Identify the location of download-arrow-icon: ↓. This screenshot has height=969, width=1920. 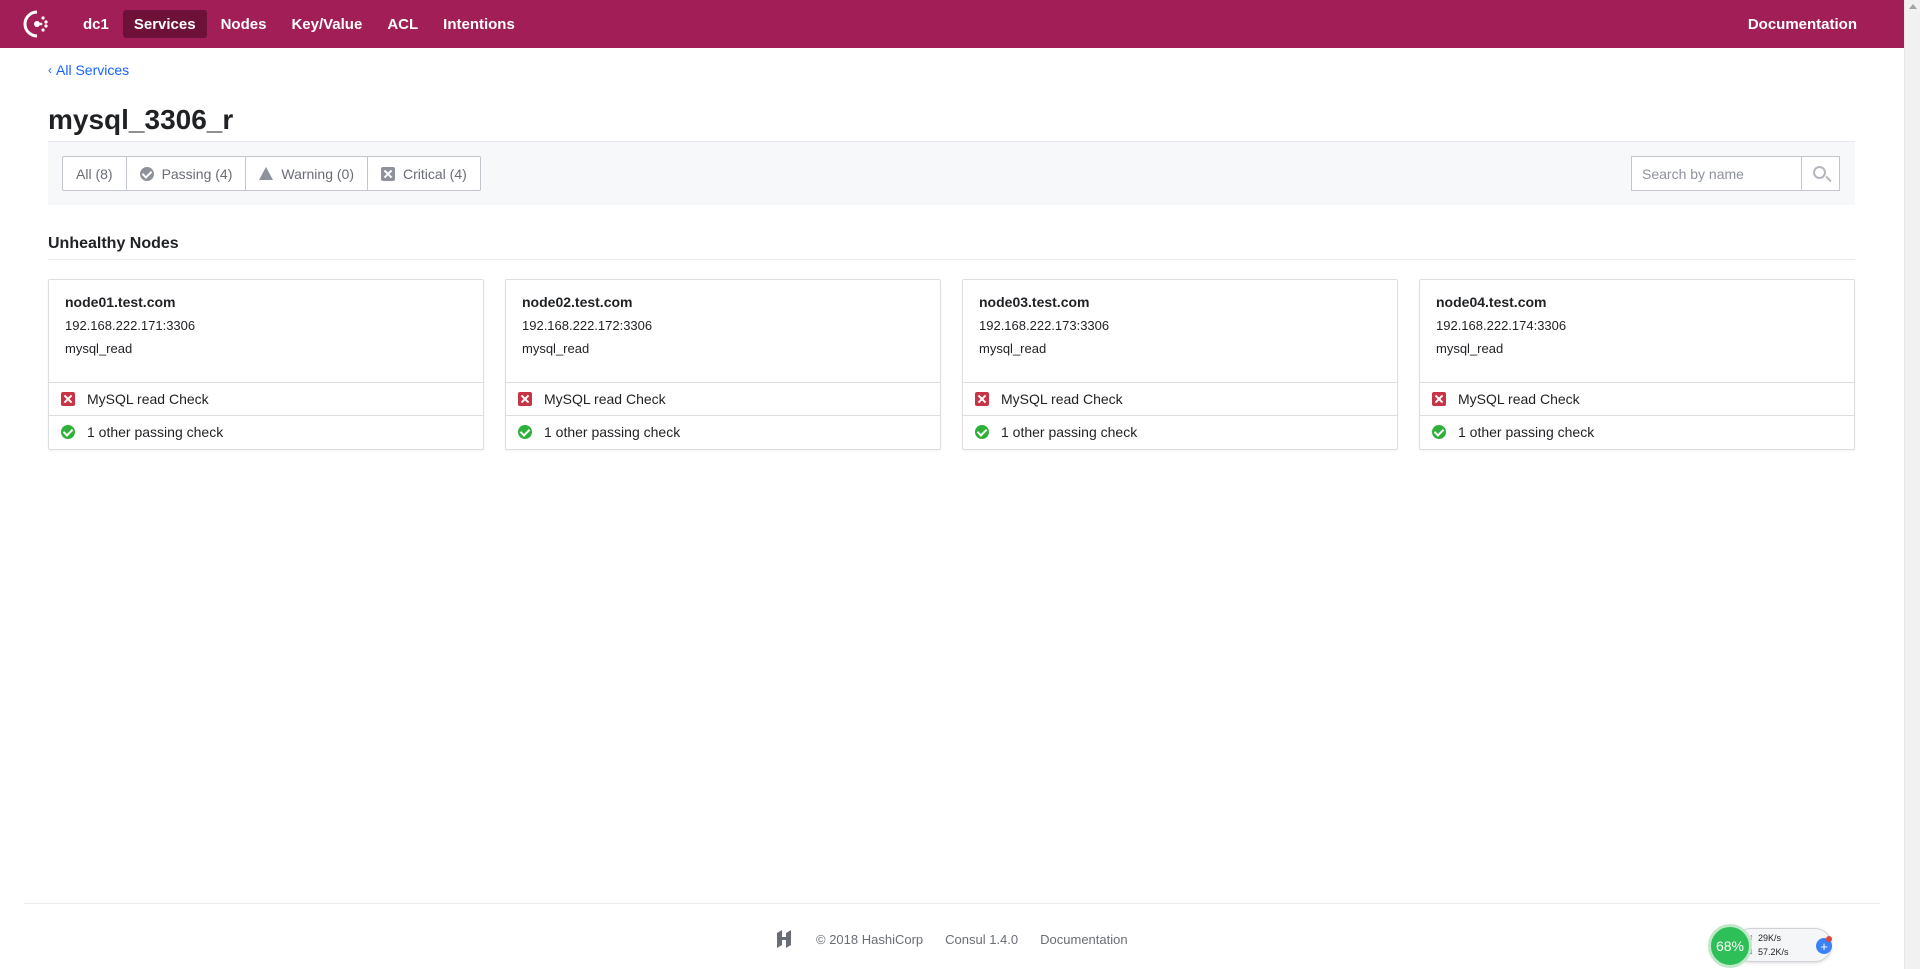
(1751, 951).